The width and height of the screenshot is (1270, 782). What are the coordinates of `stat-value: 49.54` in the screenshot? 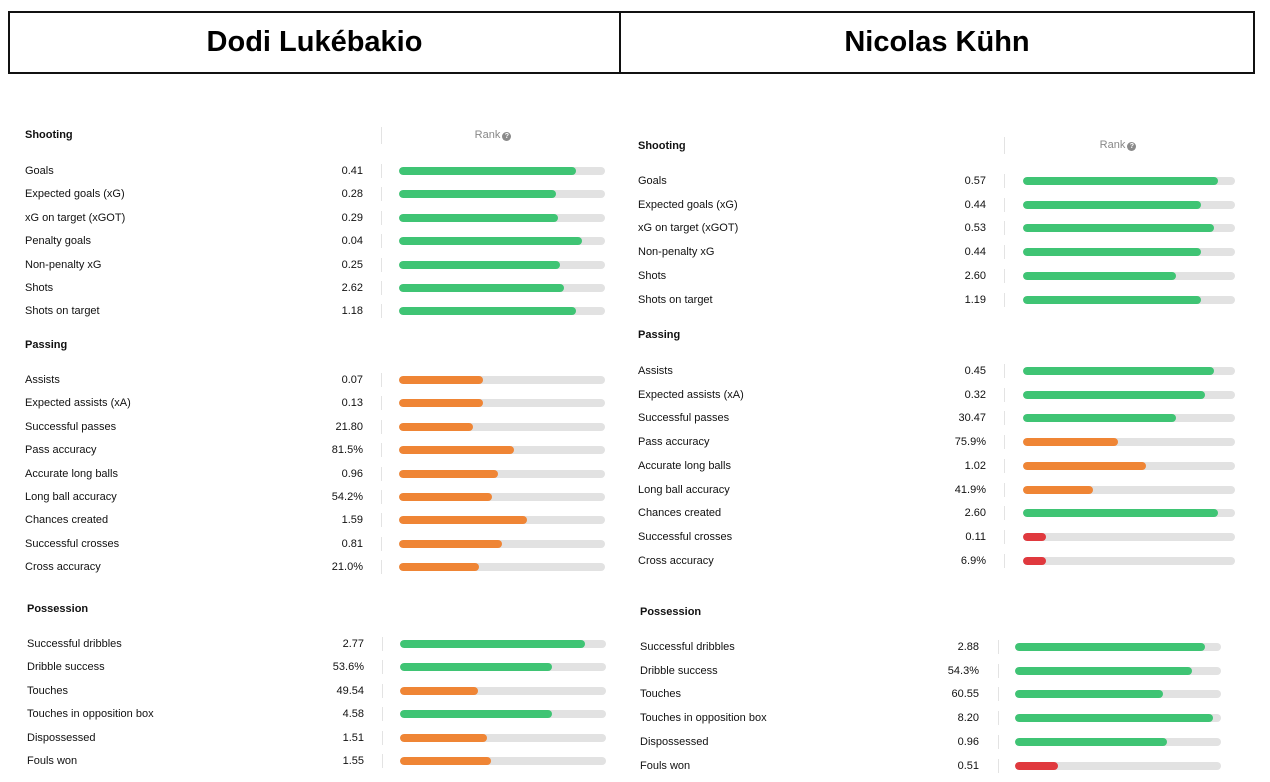 It's located at (350, 691).